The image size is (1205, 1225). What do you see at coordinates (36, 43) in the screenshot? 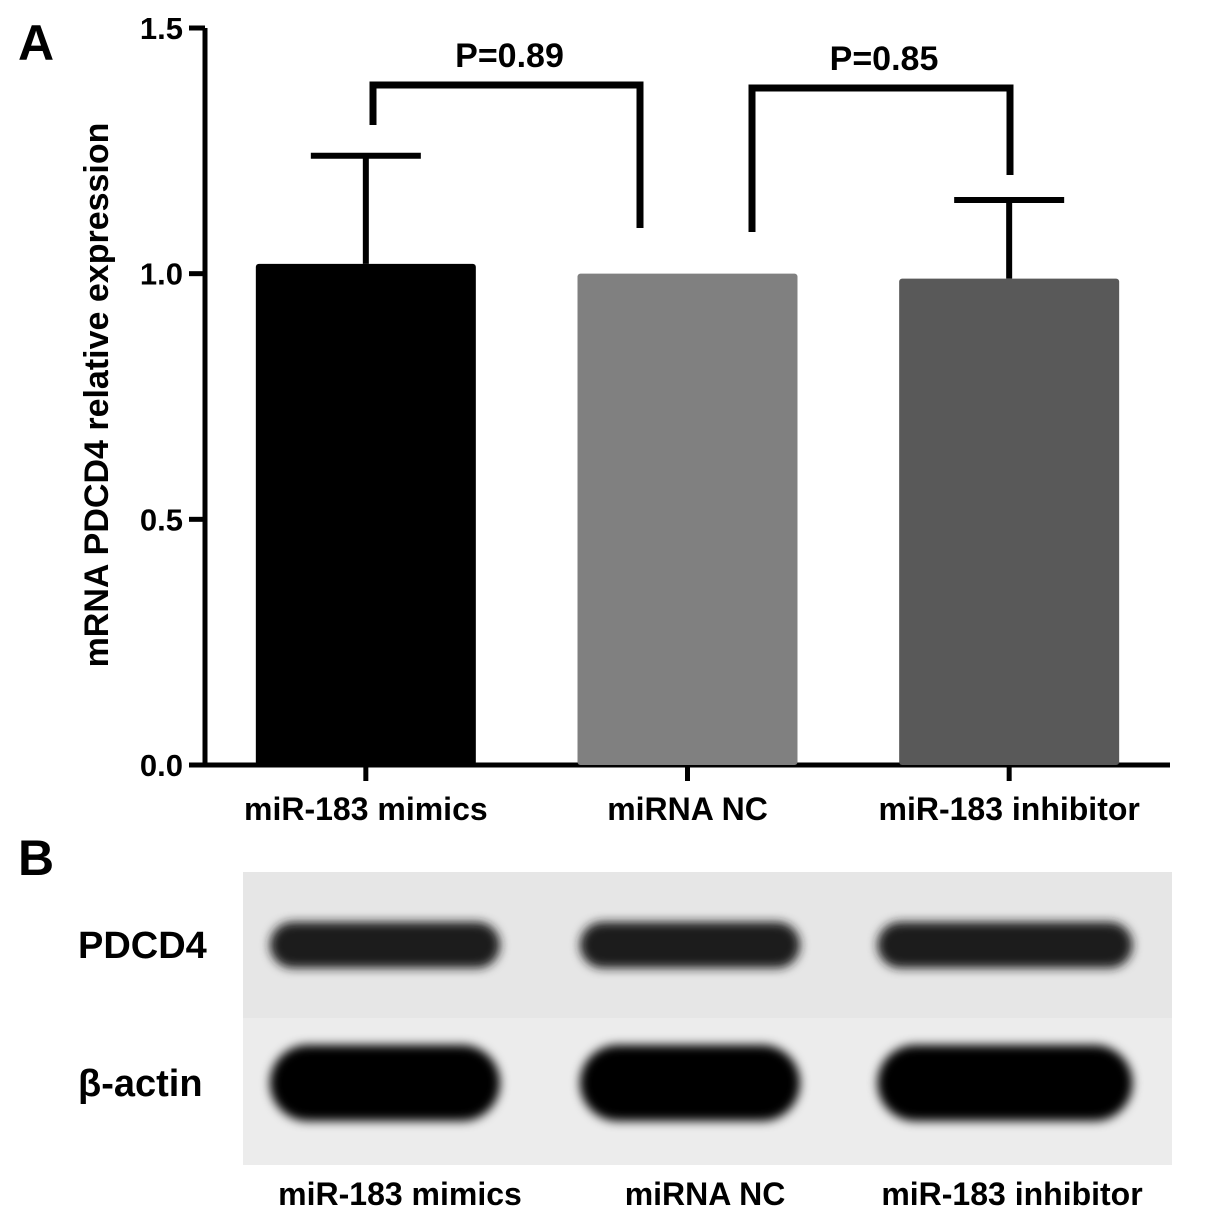
I see `panel-label: A` at bounding box center [36, 43].